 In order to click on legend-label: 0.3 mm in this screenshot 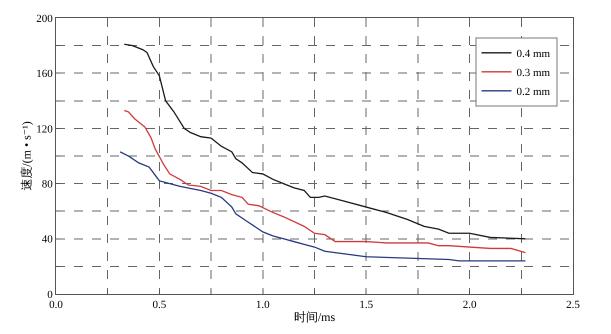, I will do `click(533, 73)`.